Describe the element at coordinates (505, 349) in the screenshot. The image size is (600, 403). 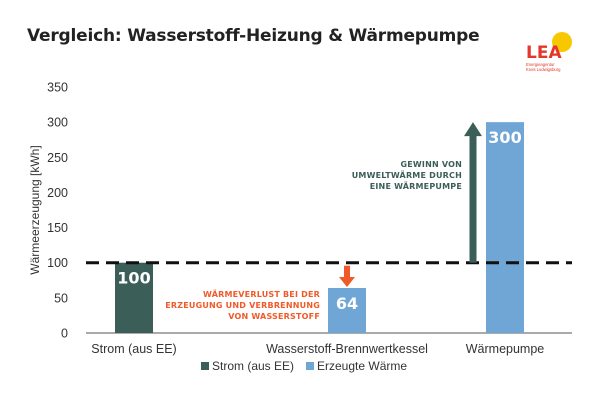
I see `x-tick-label: Wärmepumpe` at that location.